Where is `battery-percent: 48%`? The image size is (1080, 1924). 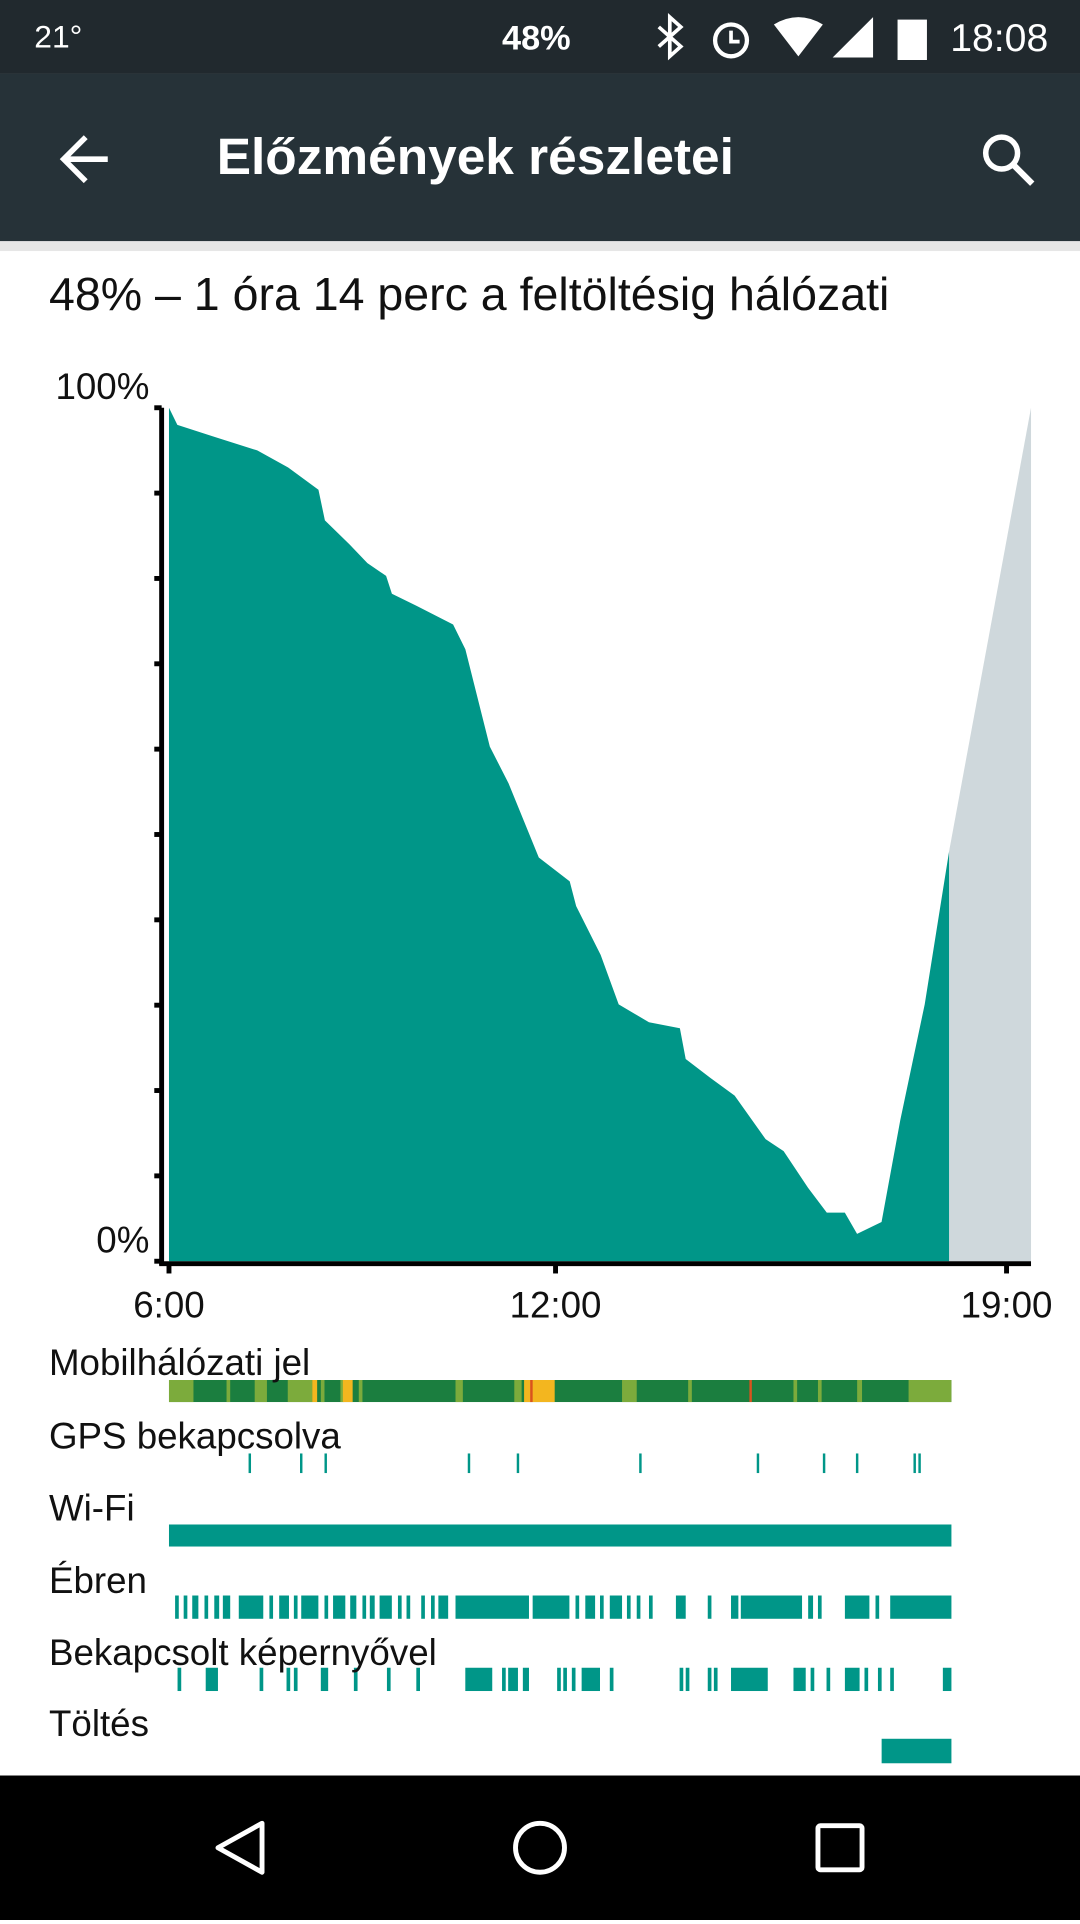
battery-percent: 48% is located at coordinates (536, 38).